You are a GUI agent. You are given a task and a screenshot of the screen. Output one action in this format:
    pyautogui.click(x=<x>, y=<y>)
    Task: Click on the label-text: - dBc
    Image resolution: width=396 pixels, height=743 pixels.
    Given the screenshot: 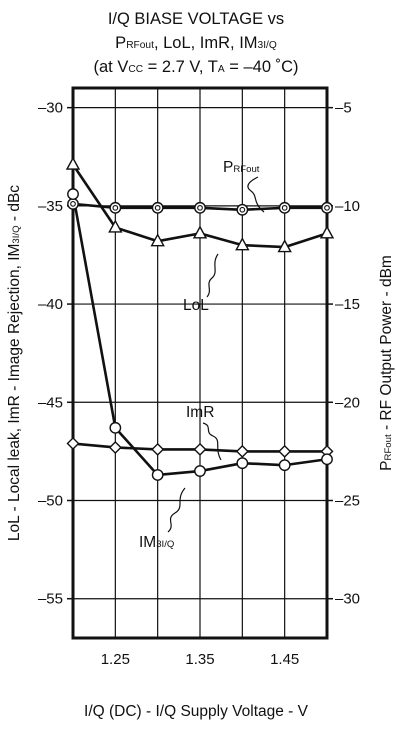 What is the action you would take?
    pyautogui.click(x=14, y=205)
    